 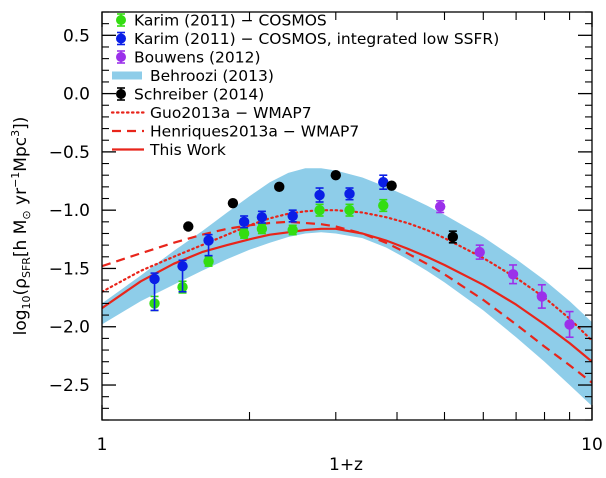 I want to click on y-tick-label: −1.5, so click(x=69, y=269).